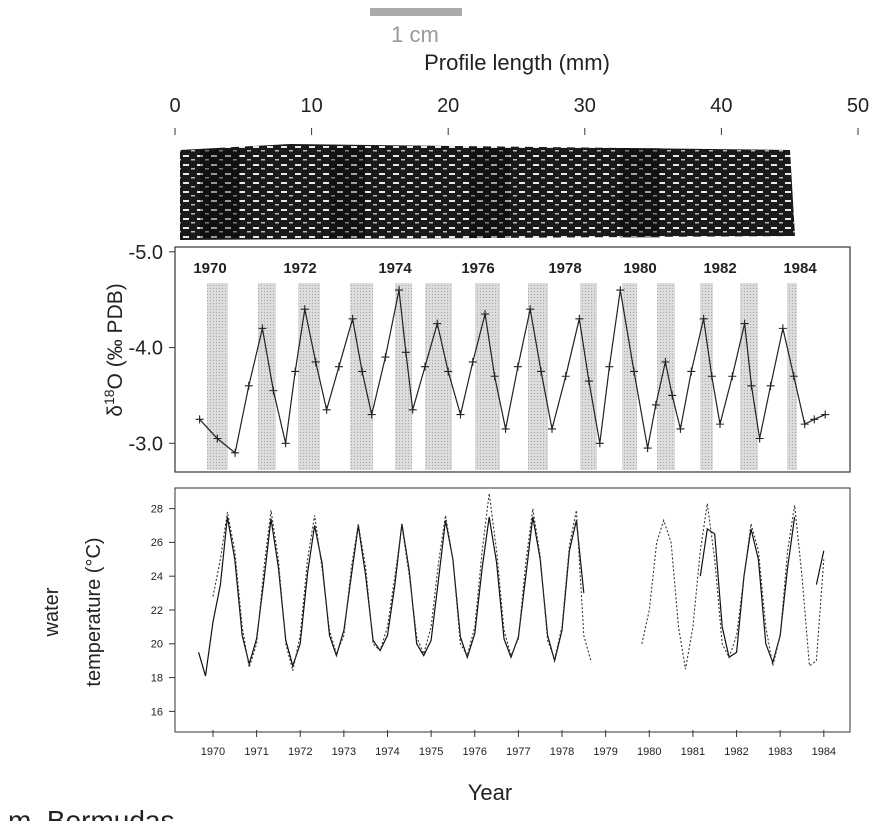 The width and height of the screenshot is (883, 821). I want to click on x-tick-label: 40, so click(721, 106).